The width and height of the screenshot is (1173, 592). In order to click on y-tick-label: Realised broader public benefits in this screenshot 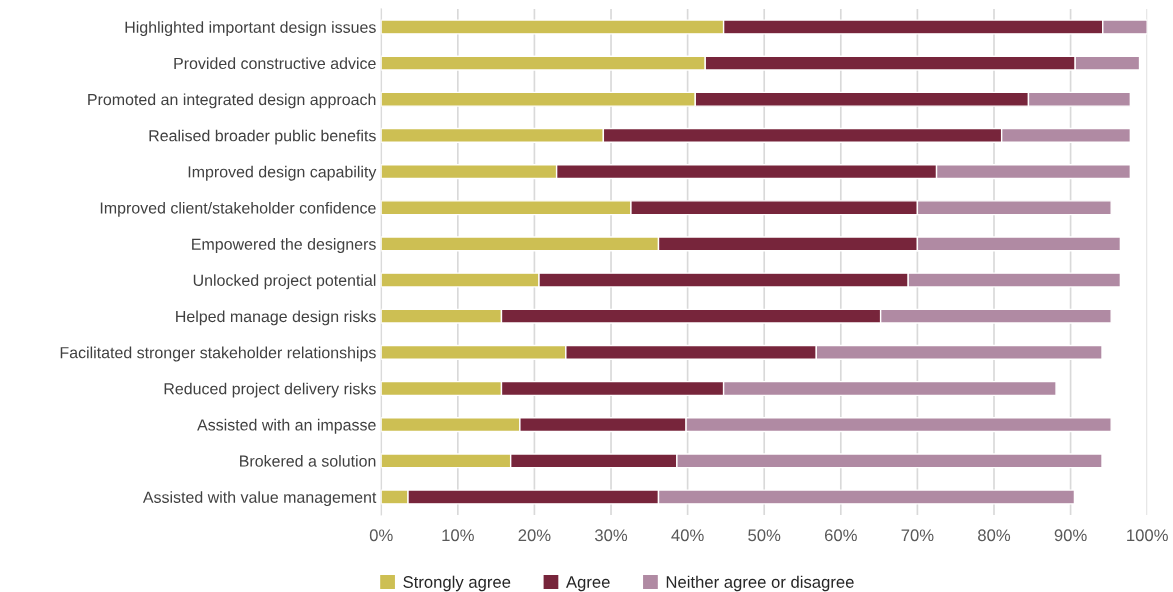, I will do `click(262, 137)`.